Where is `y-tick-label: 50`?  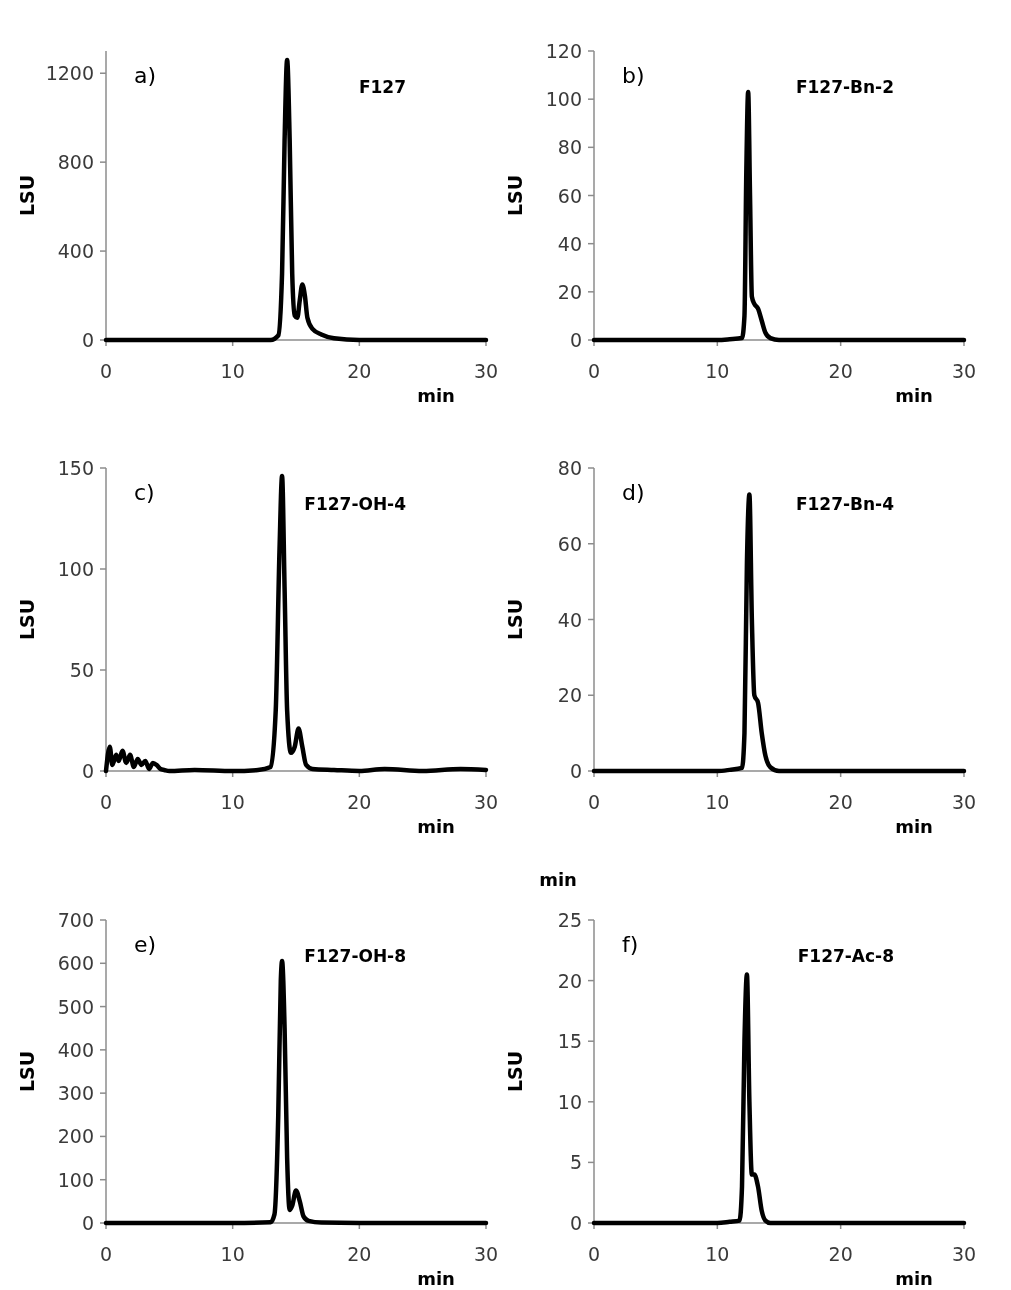 y-tick-label: 50 is located at coordinates (81, 670).